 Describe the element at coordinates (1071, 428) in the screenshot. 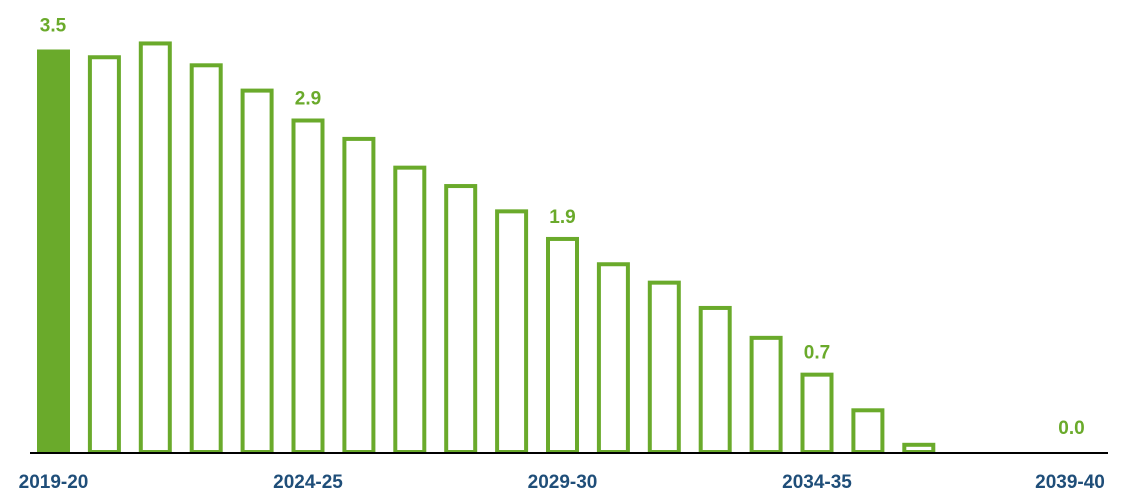

I see `data-label-2039-40: 0.0` at that location.